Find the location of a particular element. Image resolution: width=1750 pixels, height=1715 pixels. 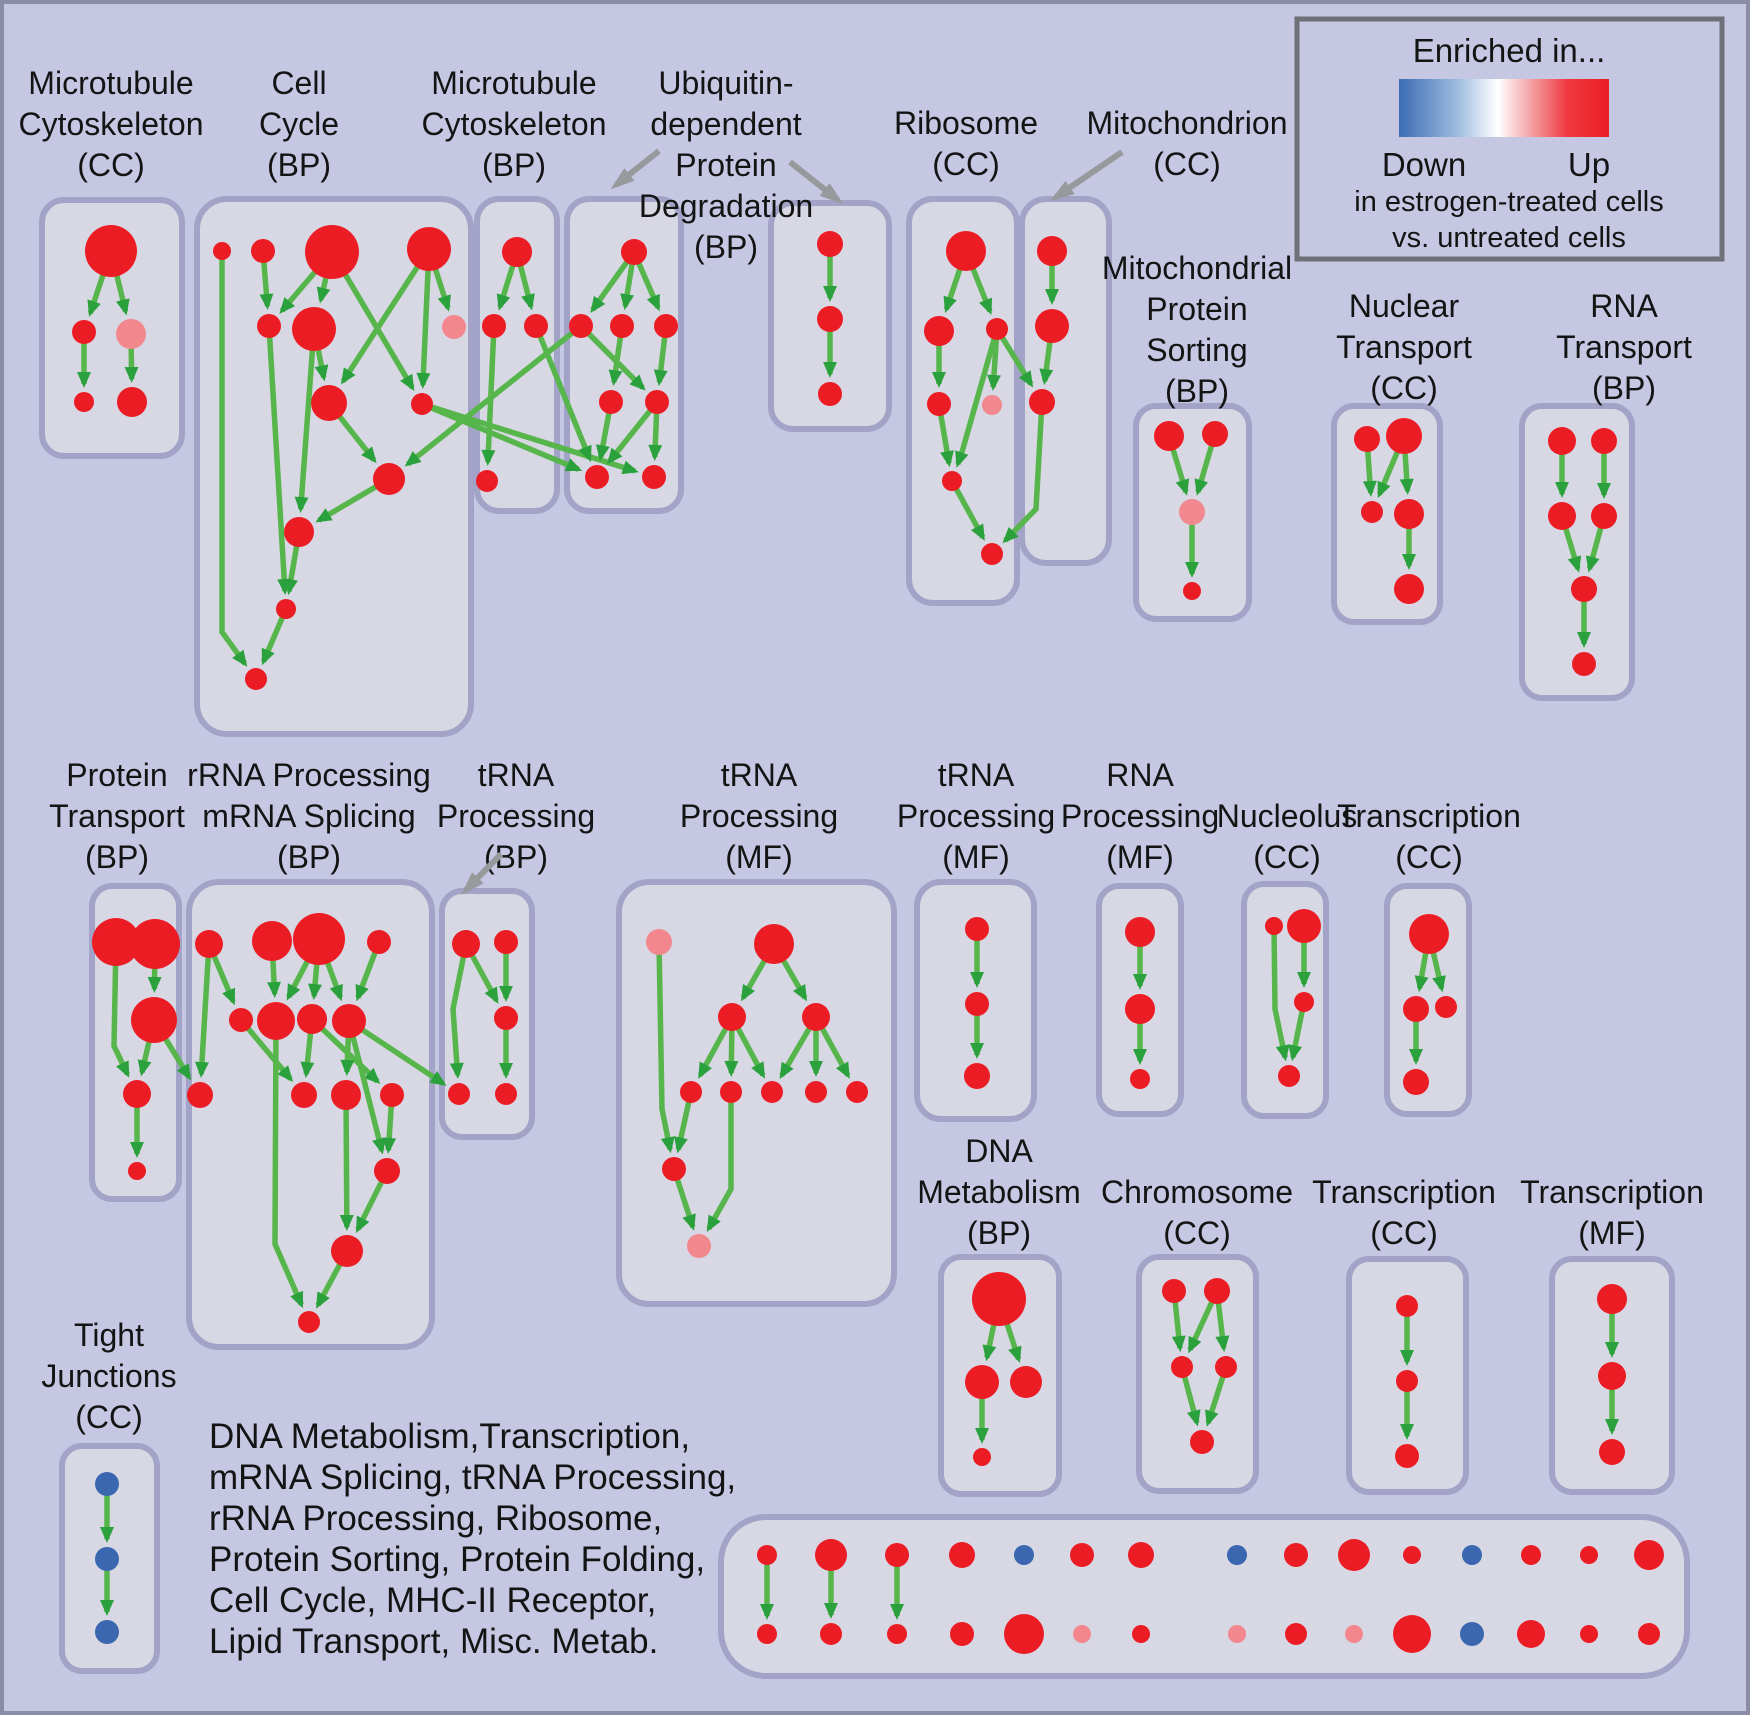

cluster-label-tight-junctions-cc: (CC) is located at coordinates (109, 1417).